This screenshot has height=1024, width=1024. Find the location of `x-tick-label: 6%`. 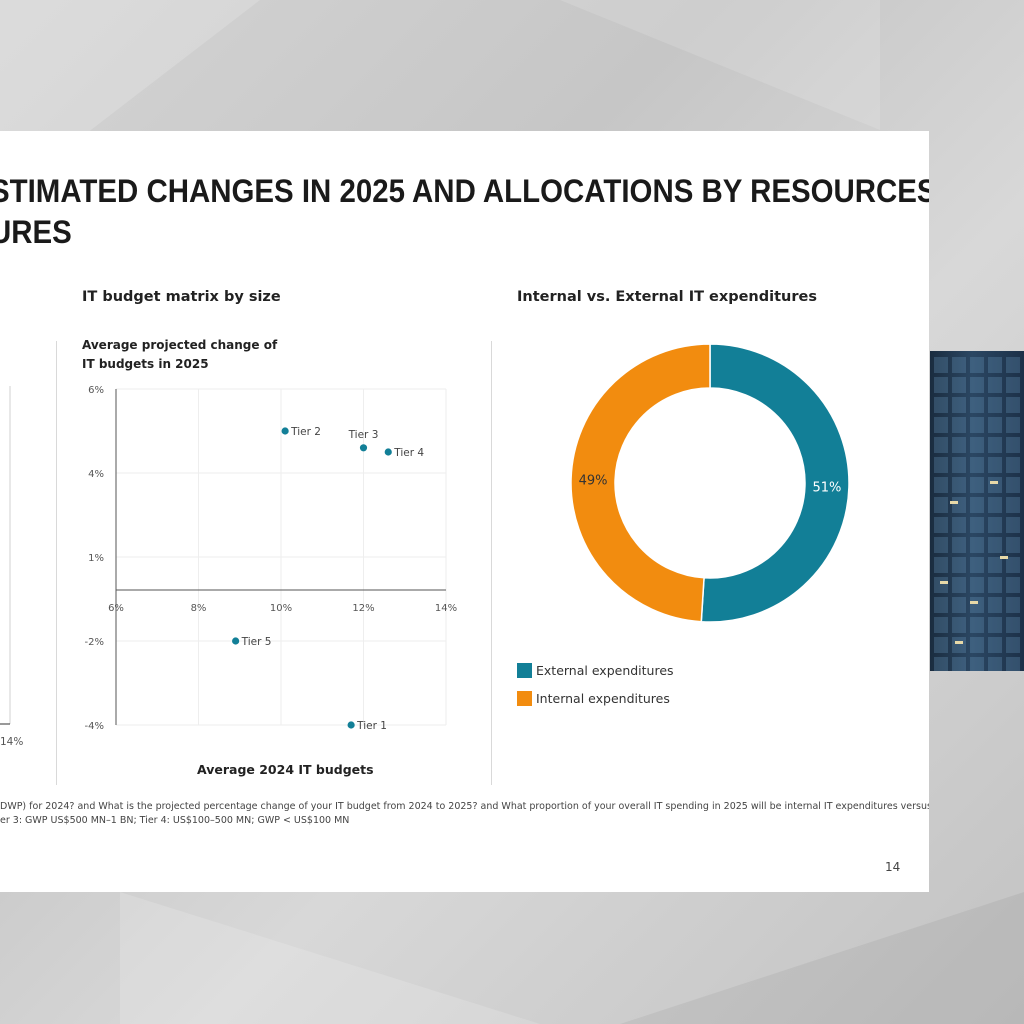

x-tick-label: 6% is located at coordinates (116, 608).